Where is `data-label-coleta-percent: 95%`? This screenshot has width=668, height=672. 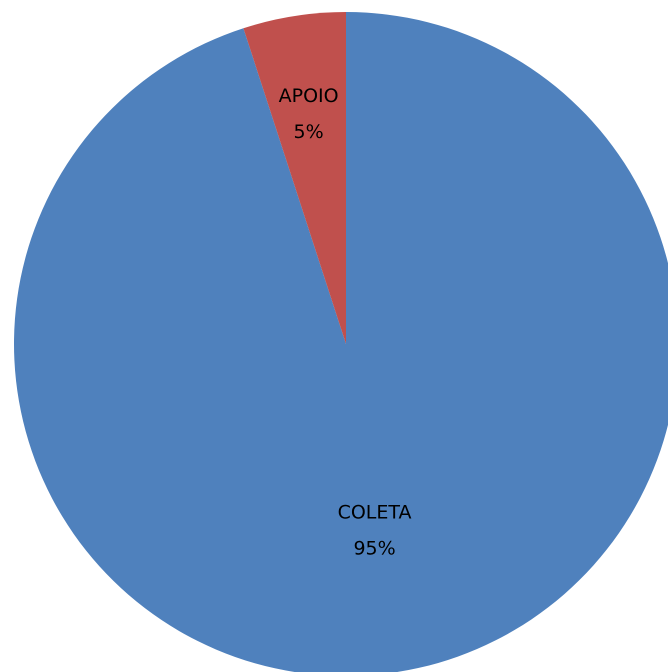 data-label-coleta-percent: 95% is located at coordinates (374, 548).